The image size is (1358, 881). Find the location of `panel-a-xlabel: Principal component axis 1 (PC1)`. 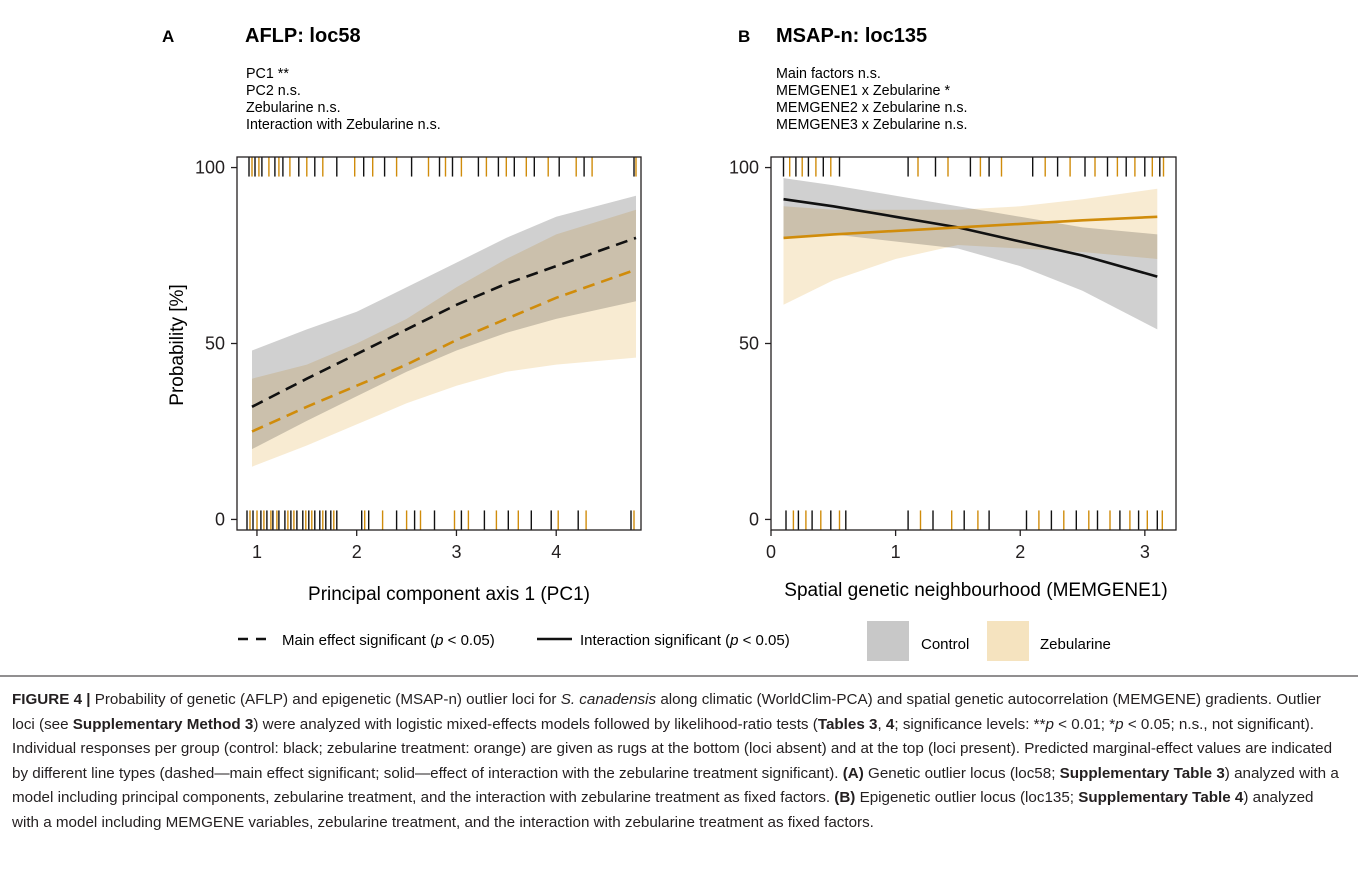

panel-a-xlabel: Principal component axis 1 (PC1) is located at coordinates (449, 594).